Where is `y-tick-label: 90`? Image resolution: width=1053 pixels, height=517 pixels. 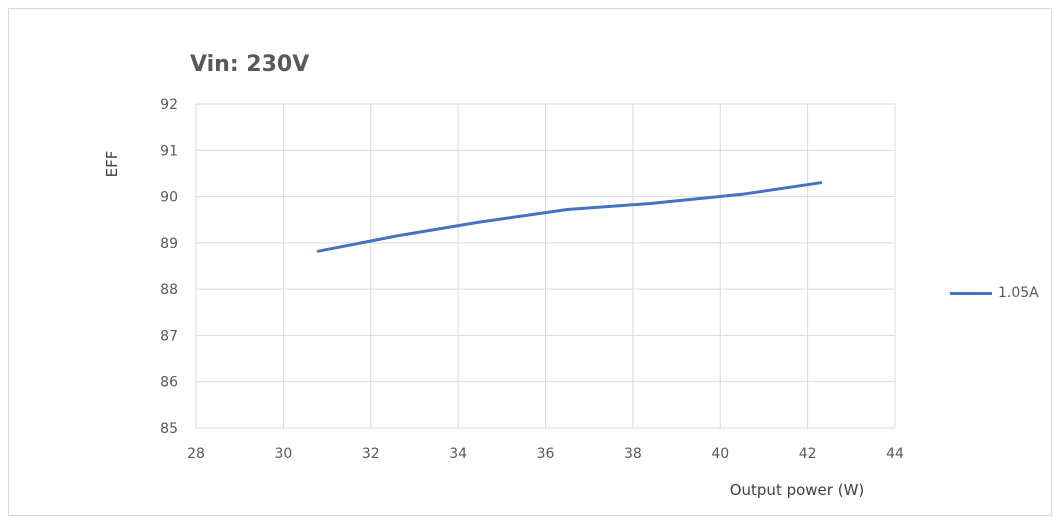
y-tick-label: 90 is located at coordinates (169, 198).